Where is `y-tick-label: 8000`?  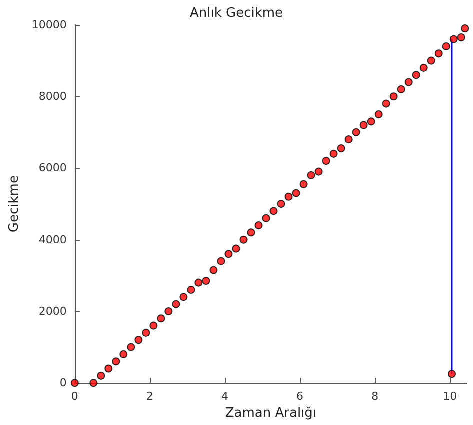 y-tick-label: 8000 is located at coordinates (52, 97).